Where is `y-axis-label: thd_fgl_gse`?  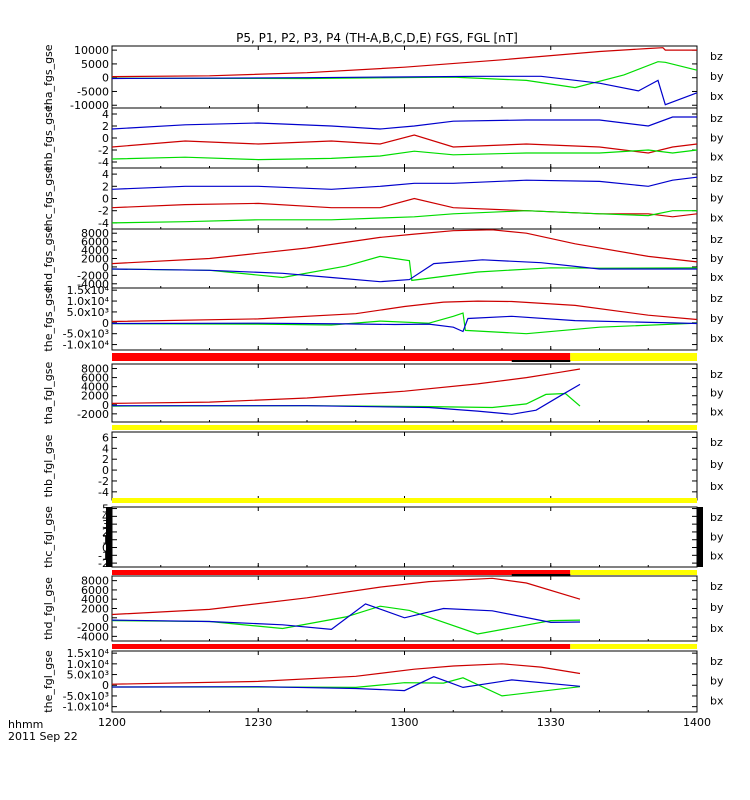 y-axis-label: thd_fgl_gse is located at coordinates (48, 608).